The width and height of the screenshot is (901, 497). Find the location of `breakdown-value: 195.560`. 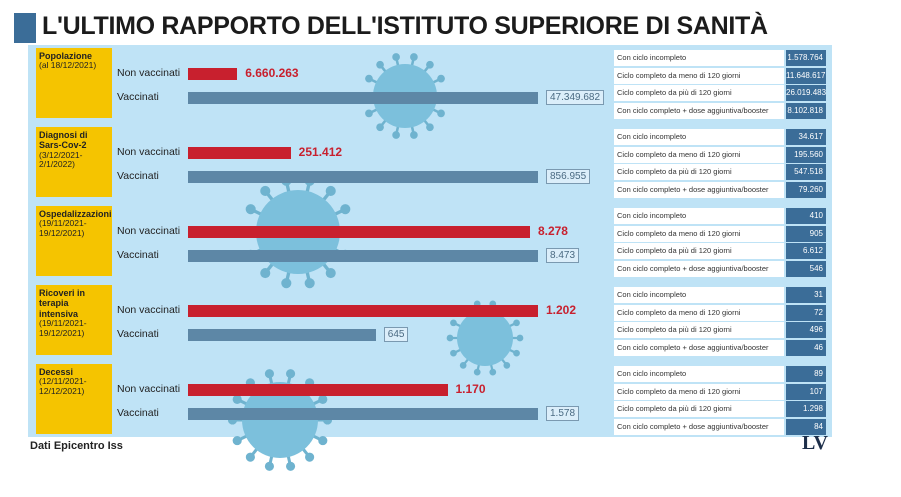

breakdown-value: 195.560 is located at coordinates (806, 154).